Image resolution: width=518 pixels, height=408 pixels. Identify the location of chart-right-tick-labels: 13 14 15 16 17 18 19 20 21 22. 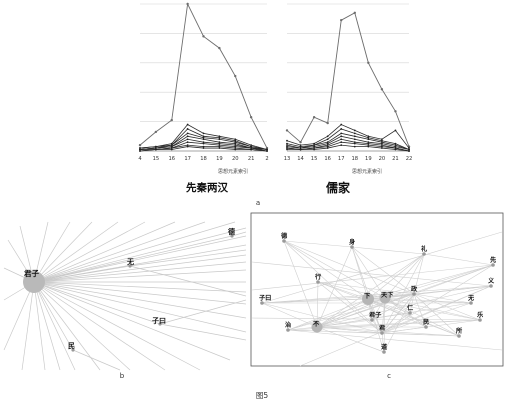
(348, 159).